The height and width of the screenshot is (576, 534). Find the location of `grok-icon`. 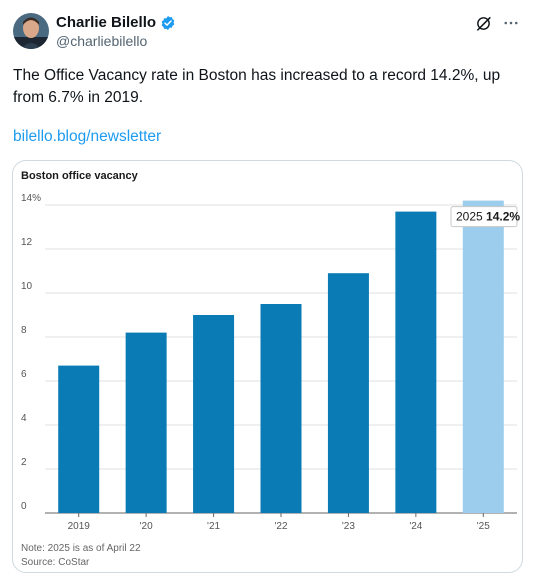

grok-icon is located at coordinates (483, 23).